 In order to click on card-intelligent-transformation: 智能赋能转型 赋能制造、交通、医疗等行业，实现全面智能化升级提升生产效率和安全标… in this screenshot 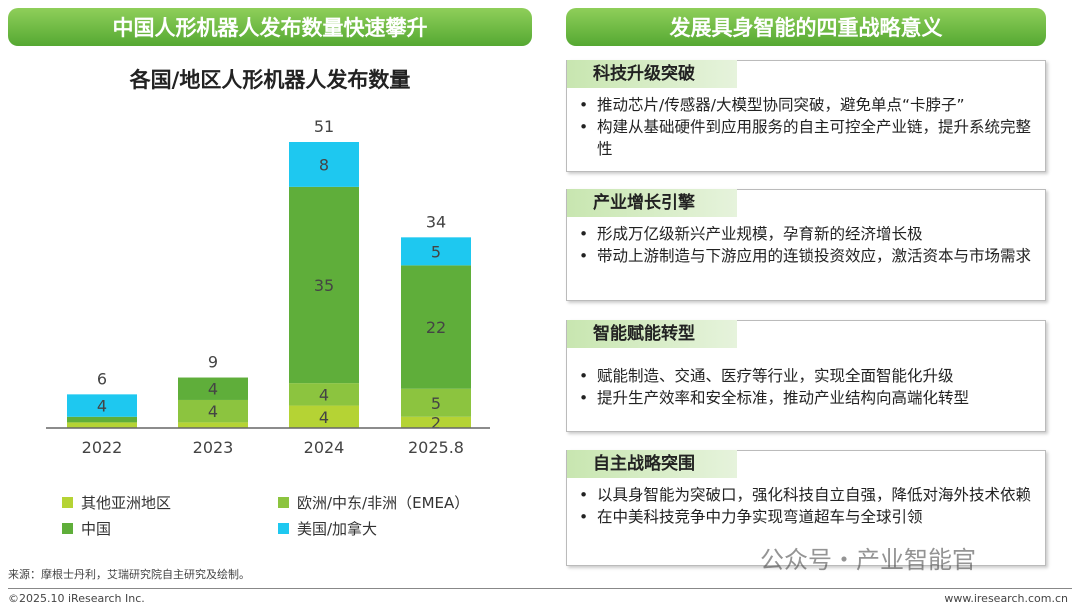, I will do `click(806, 376)`.